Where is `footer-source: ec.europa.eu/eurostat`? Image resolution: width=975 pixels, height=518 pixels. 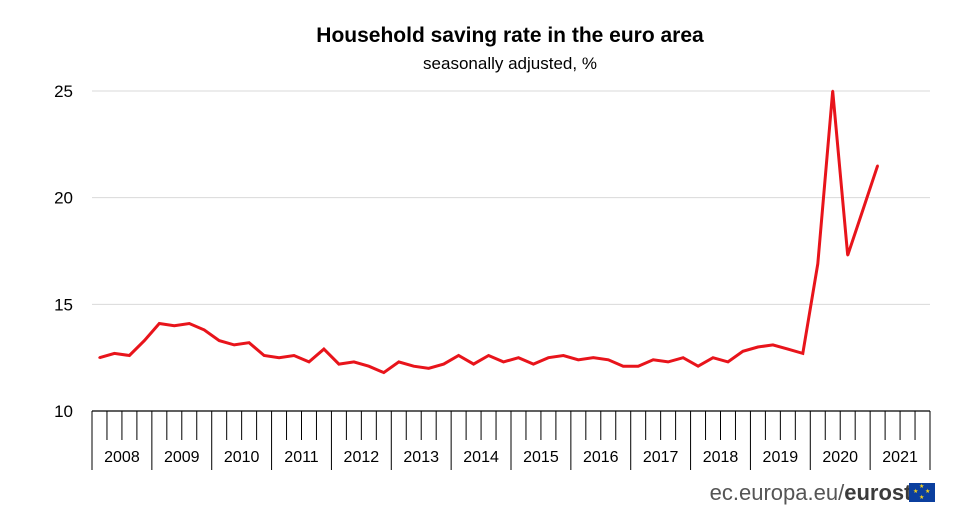 footer-source: ec.europa.eu/eurostat is located at coordinates (820, 493).